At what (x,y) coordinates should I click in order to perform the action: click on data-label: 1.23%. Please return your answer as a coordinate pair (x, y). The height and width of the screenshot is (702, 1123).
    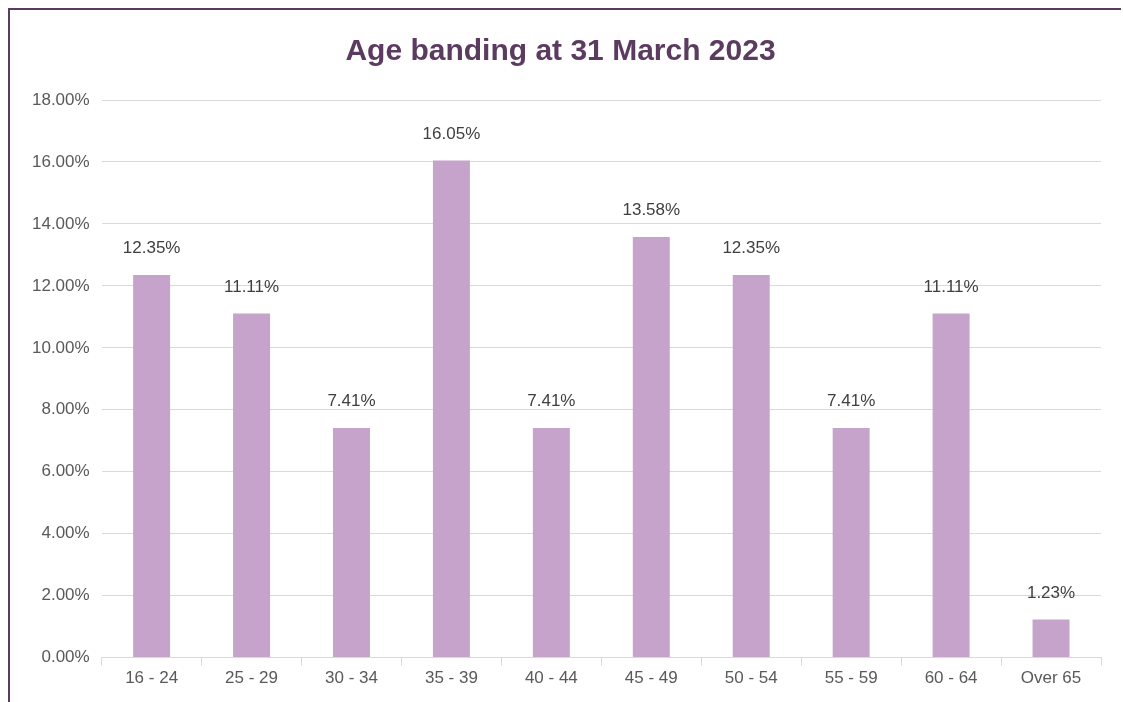
    Looking at the image, I should click on (1051, 592).